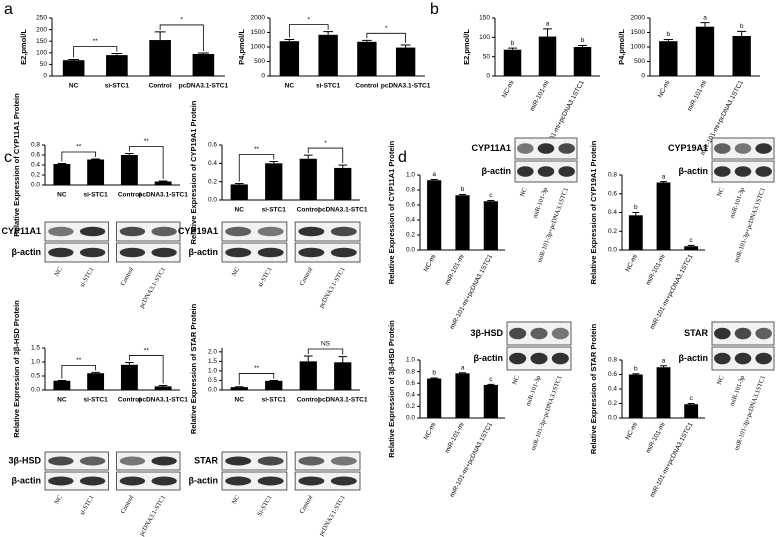 This screenshot has width=778, height=537. Describe the element at coordinates (27, 480) in the screenshot. I see `blot-row-label: β-actin` at that location.